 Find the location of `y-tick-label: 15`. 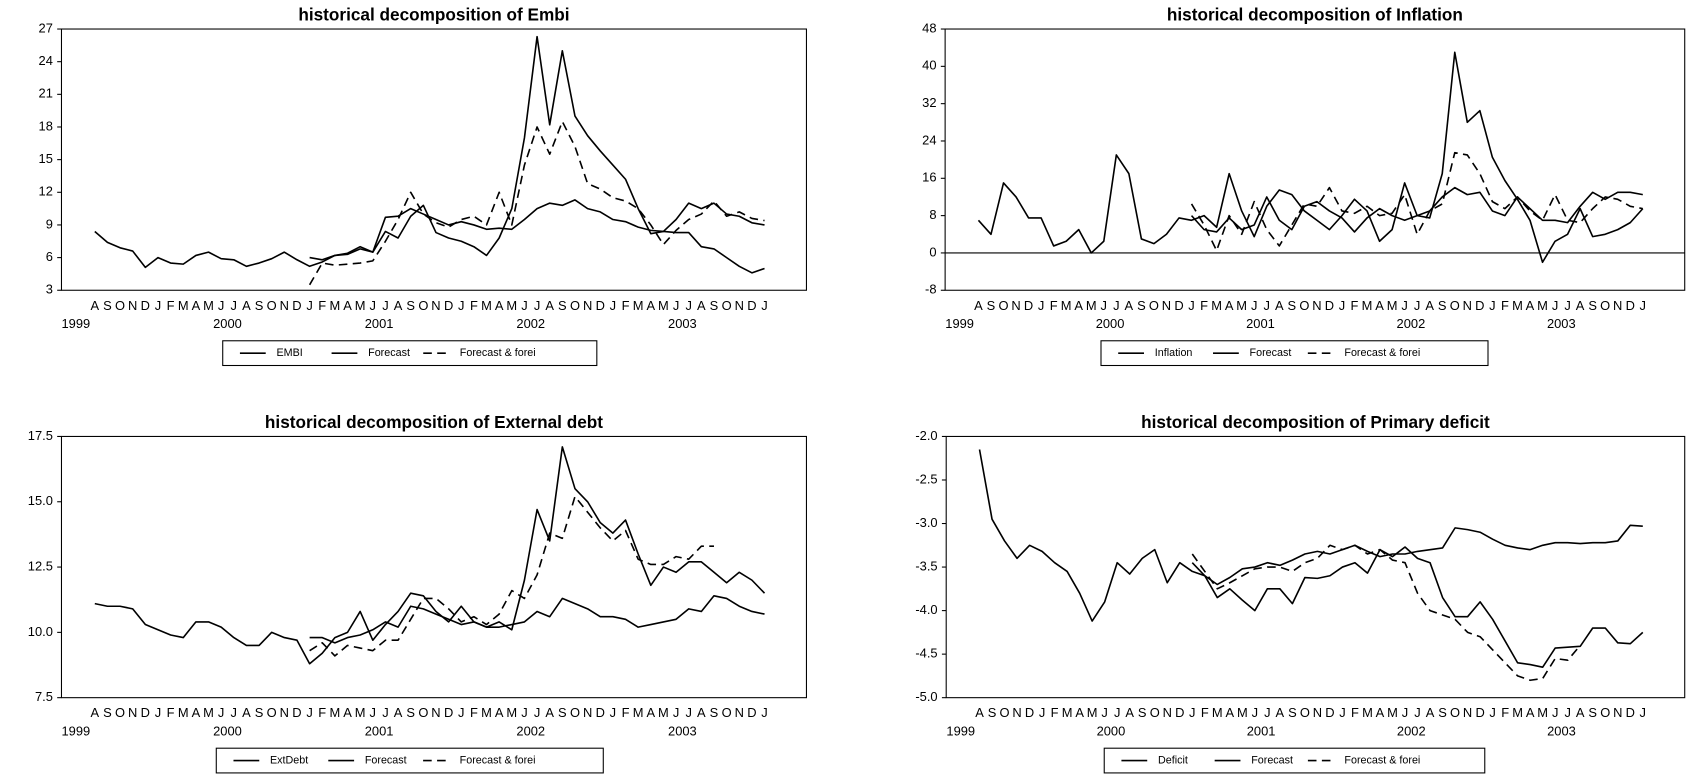

y-tick-label: 15 is located at coordinates (46, 158).